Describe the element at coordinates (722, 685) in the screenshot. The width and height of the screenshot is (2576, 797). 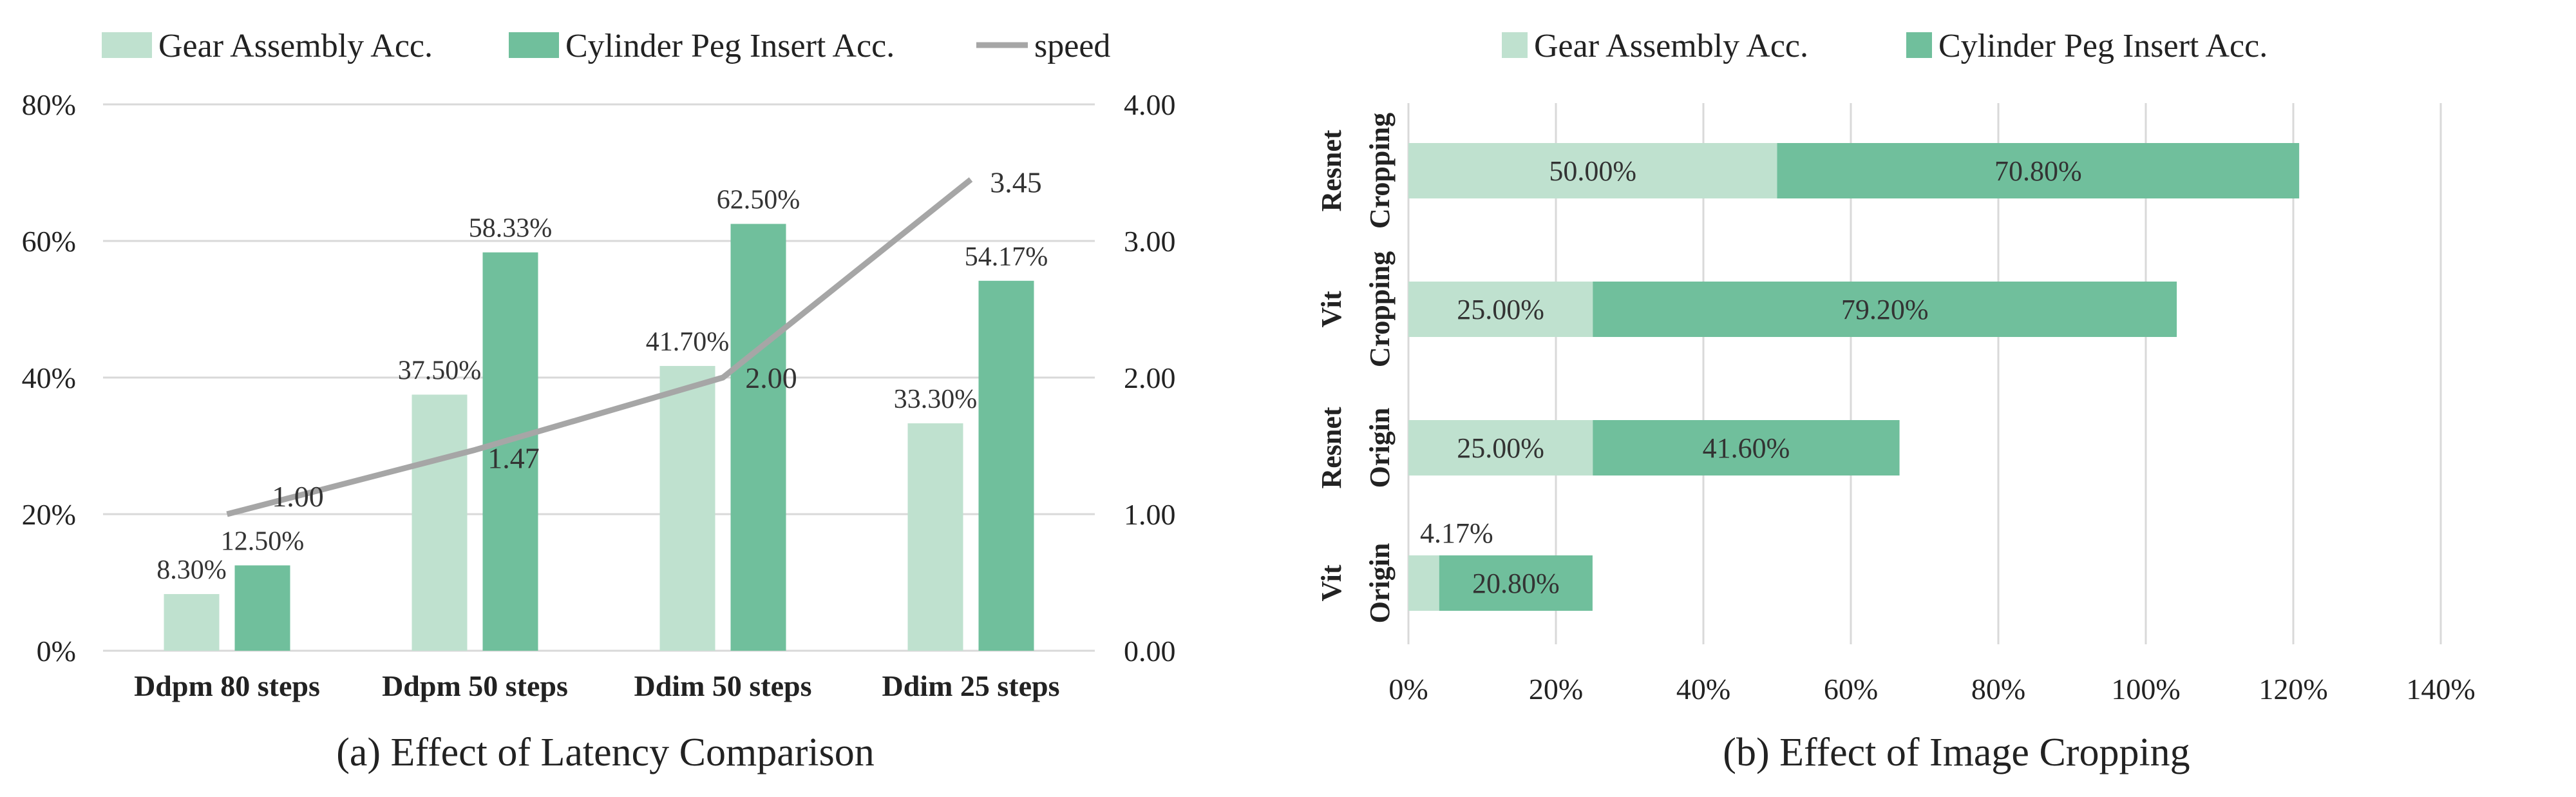
I see `x-tick-label: Ddim 50 steps` at that location.